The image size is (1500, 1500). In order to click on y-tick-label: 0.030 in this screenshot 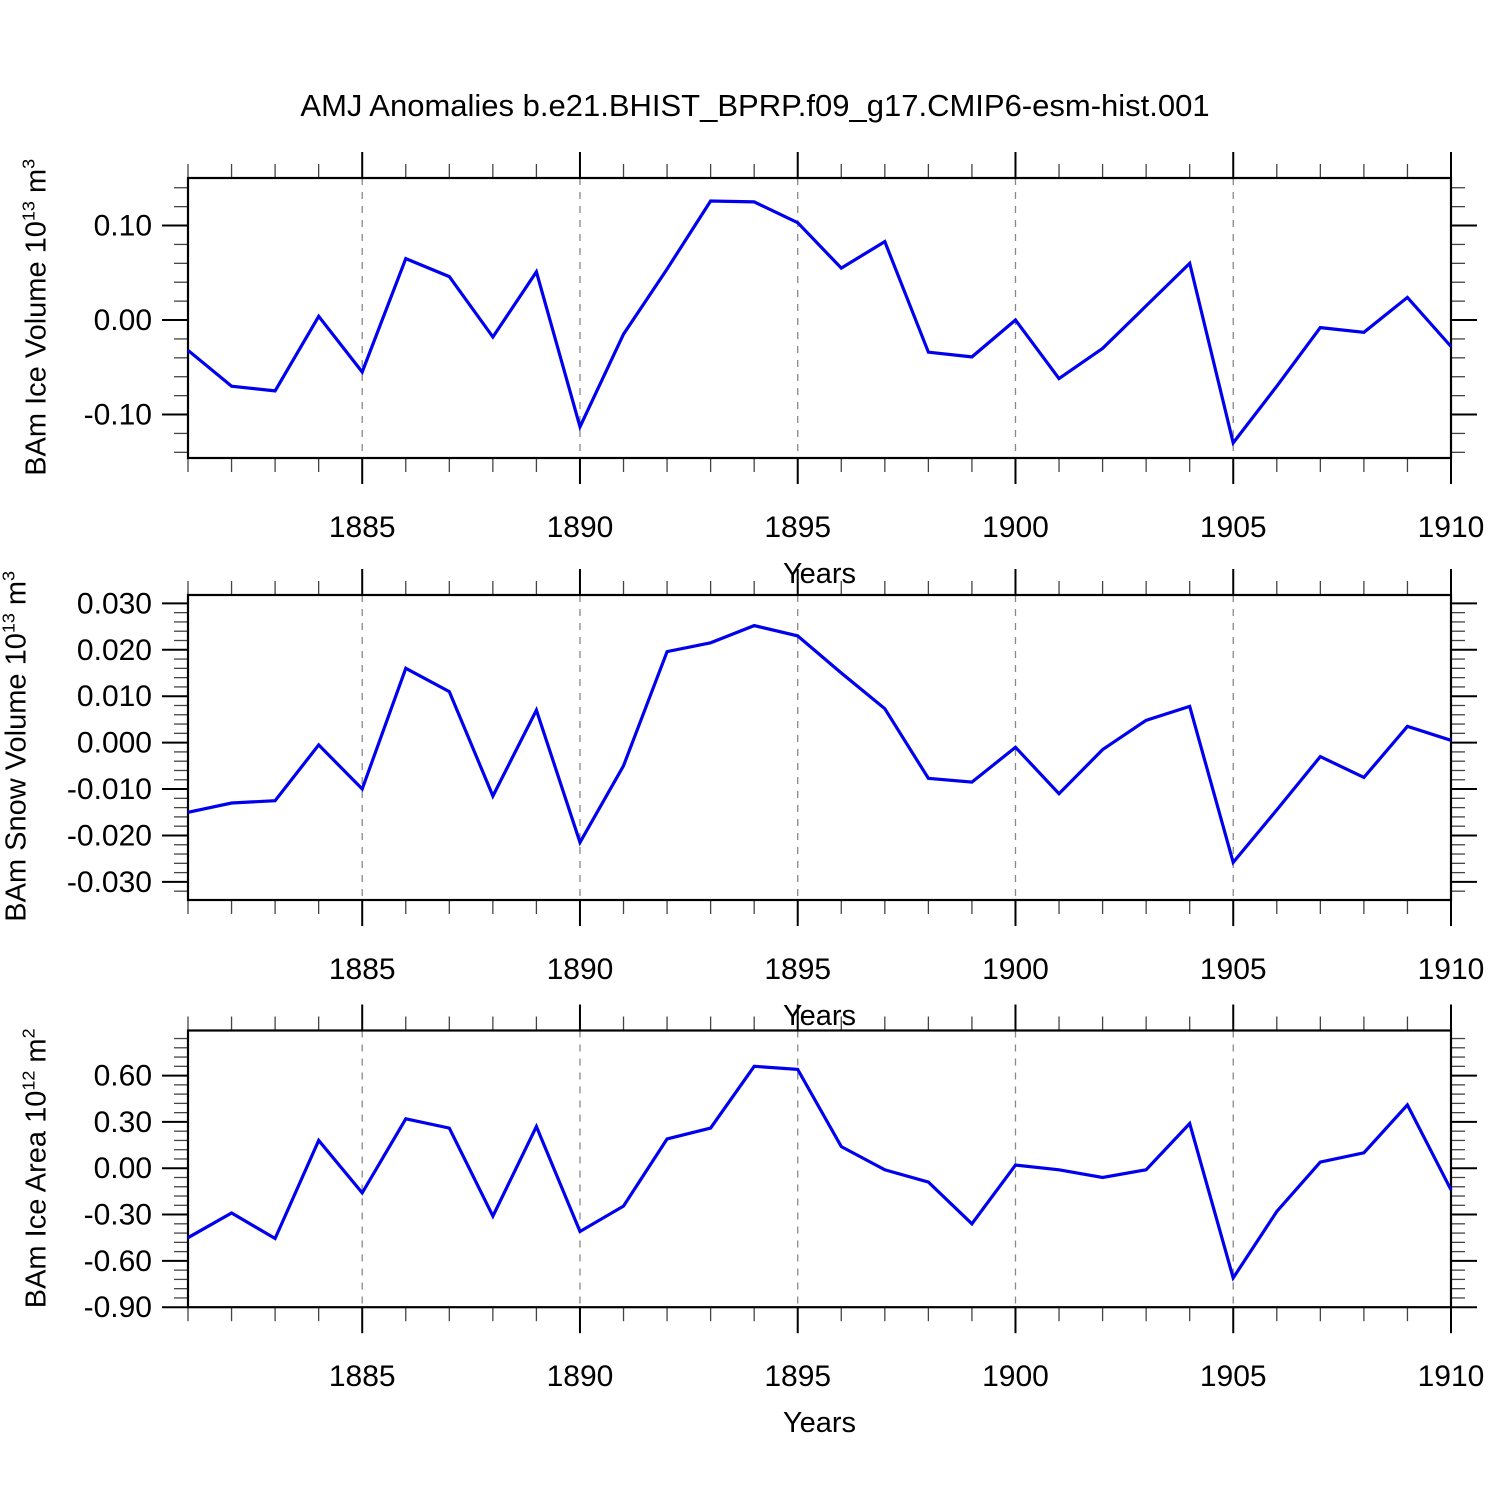, I will do `click(114, 603)`.